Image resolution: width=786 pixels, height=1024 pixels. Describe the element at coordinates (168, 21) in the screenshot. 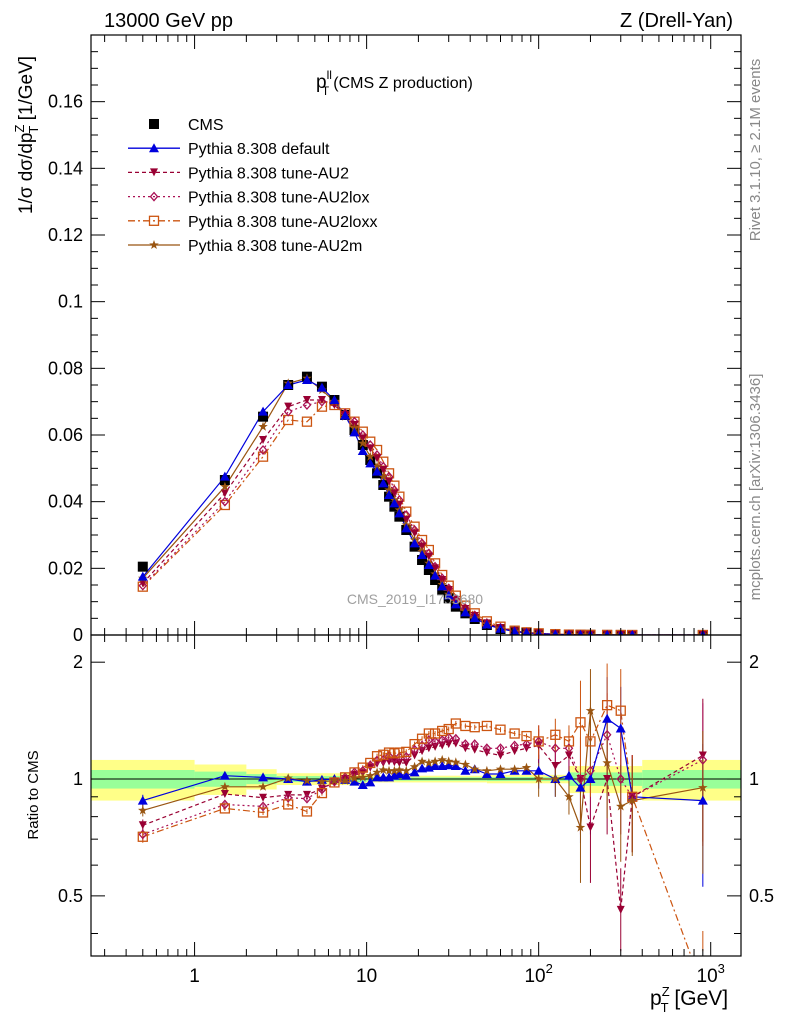

I see `header-left: 13000 GeV pp` at that location.